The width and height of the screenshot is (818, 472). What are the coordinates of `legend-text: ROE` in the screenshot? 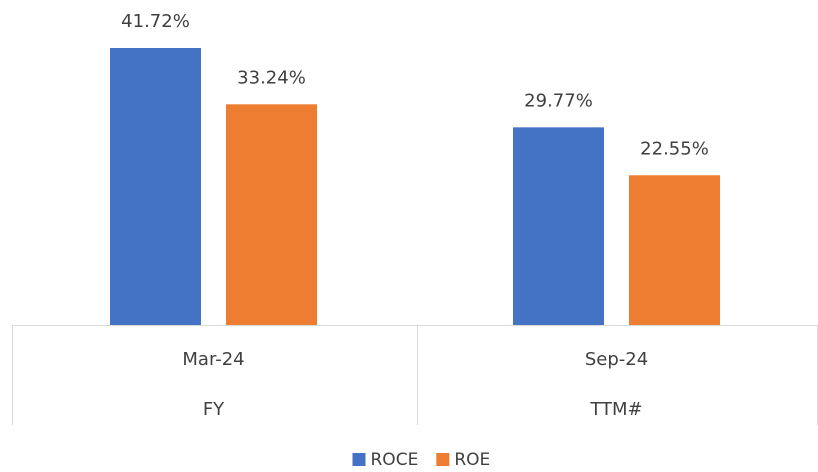 It's located at (472, 460).